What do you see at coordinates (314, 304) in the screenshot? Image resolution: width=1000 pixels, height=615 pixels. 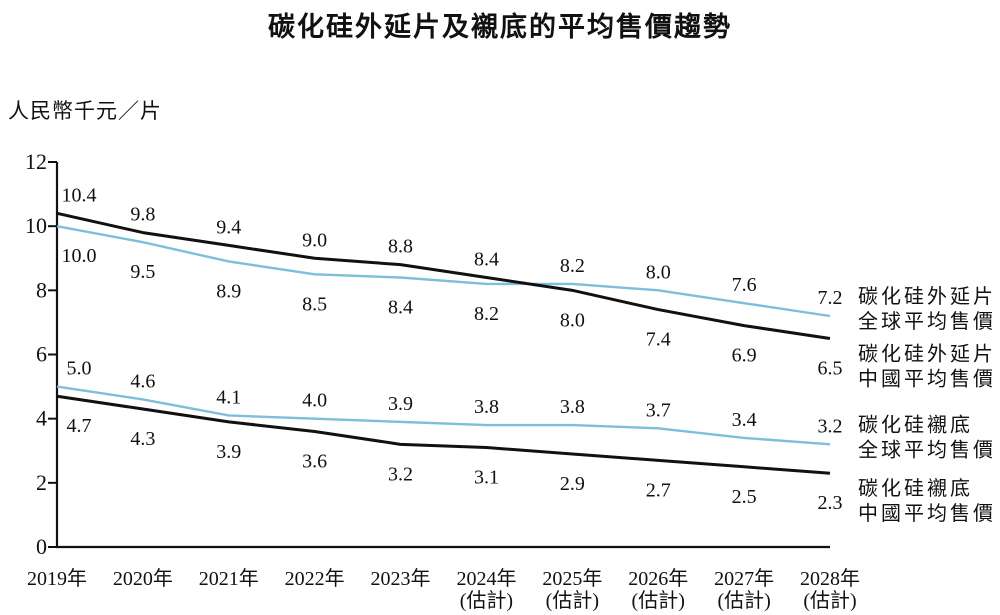 I see `data-label-epi-global: 8.5` at bounding box center [314, 304].